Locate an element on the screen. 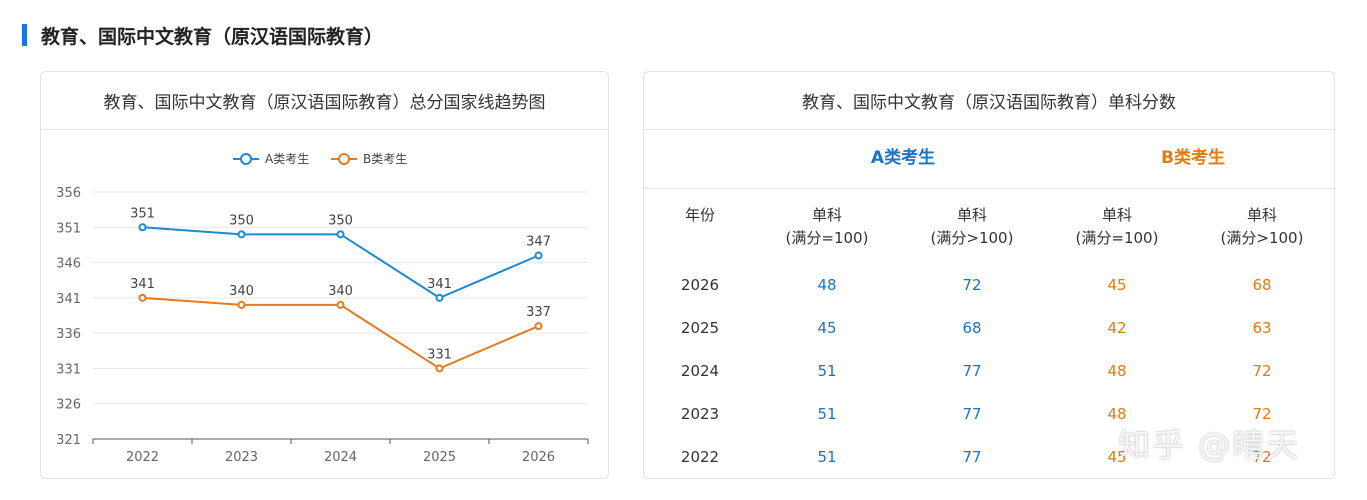  row-a-full100: 48 is located at coordinates (827, 285).